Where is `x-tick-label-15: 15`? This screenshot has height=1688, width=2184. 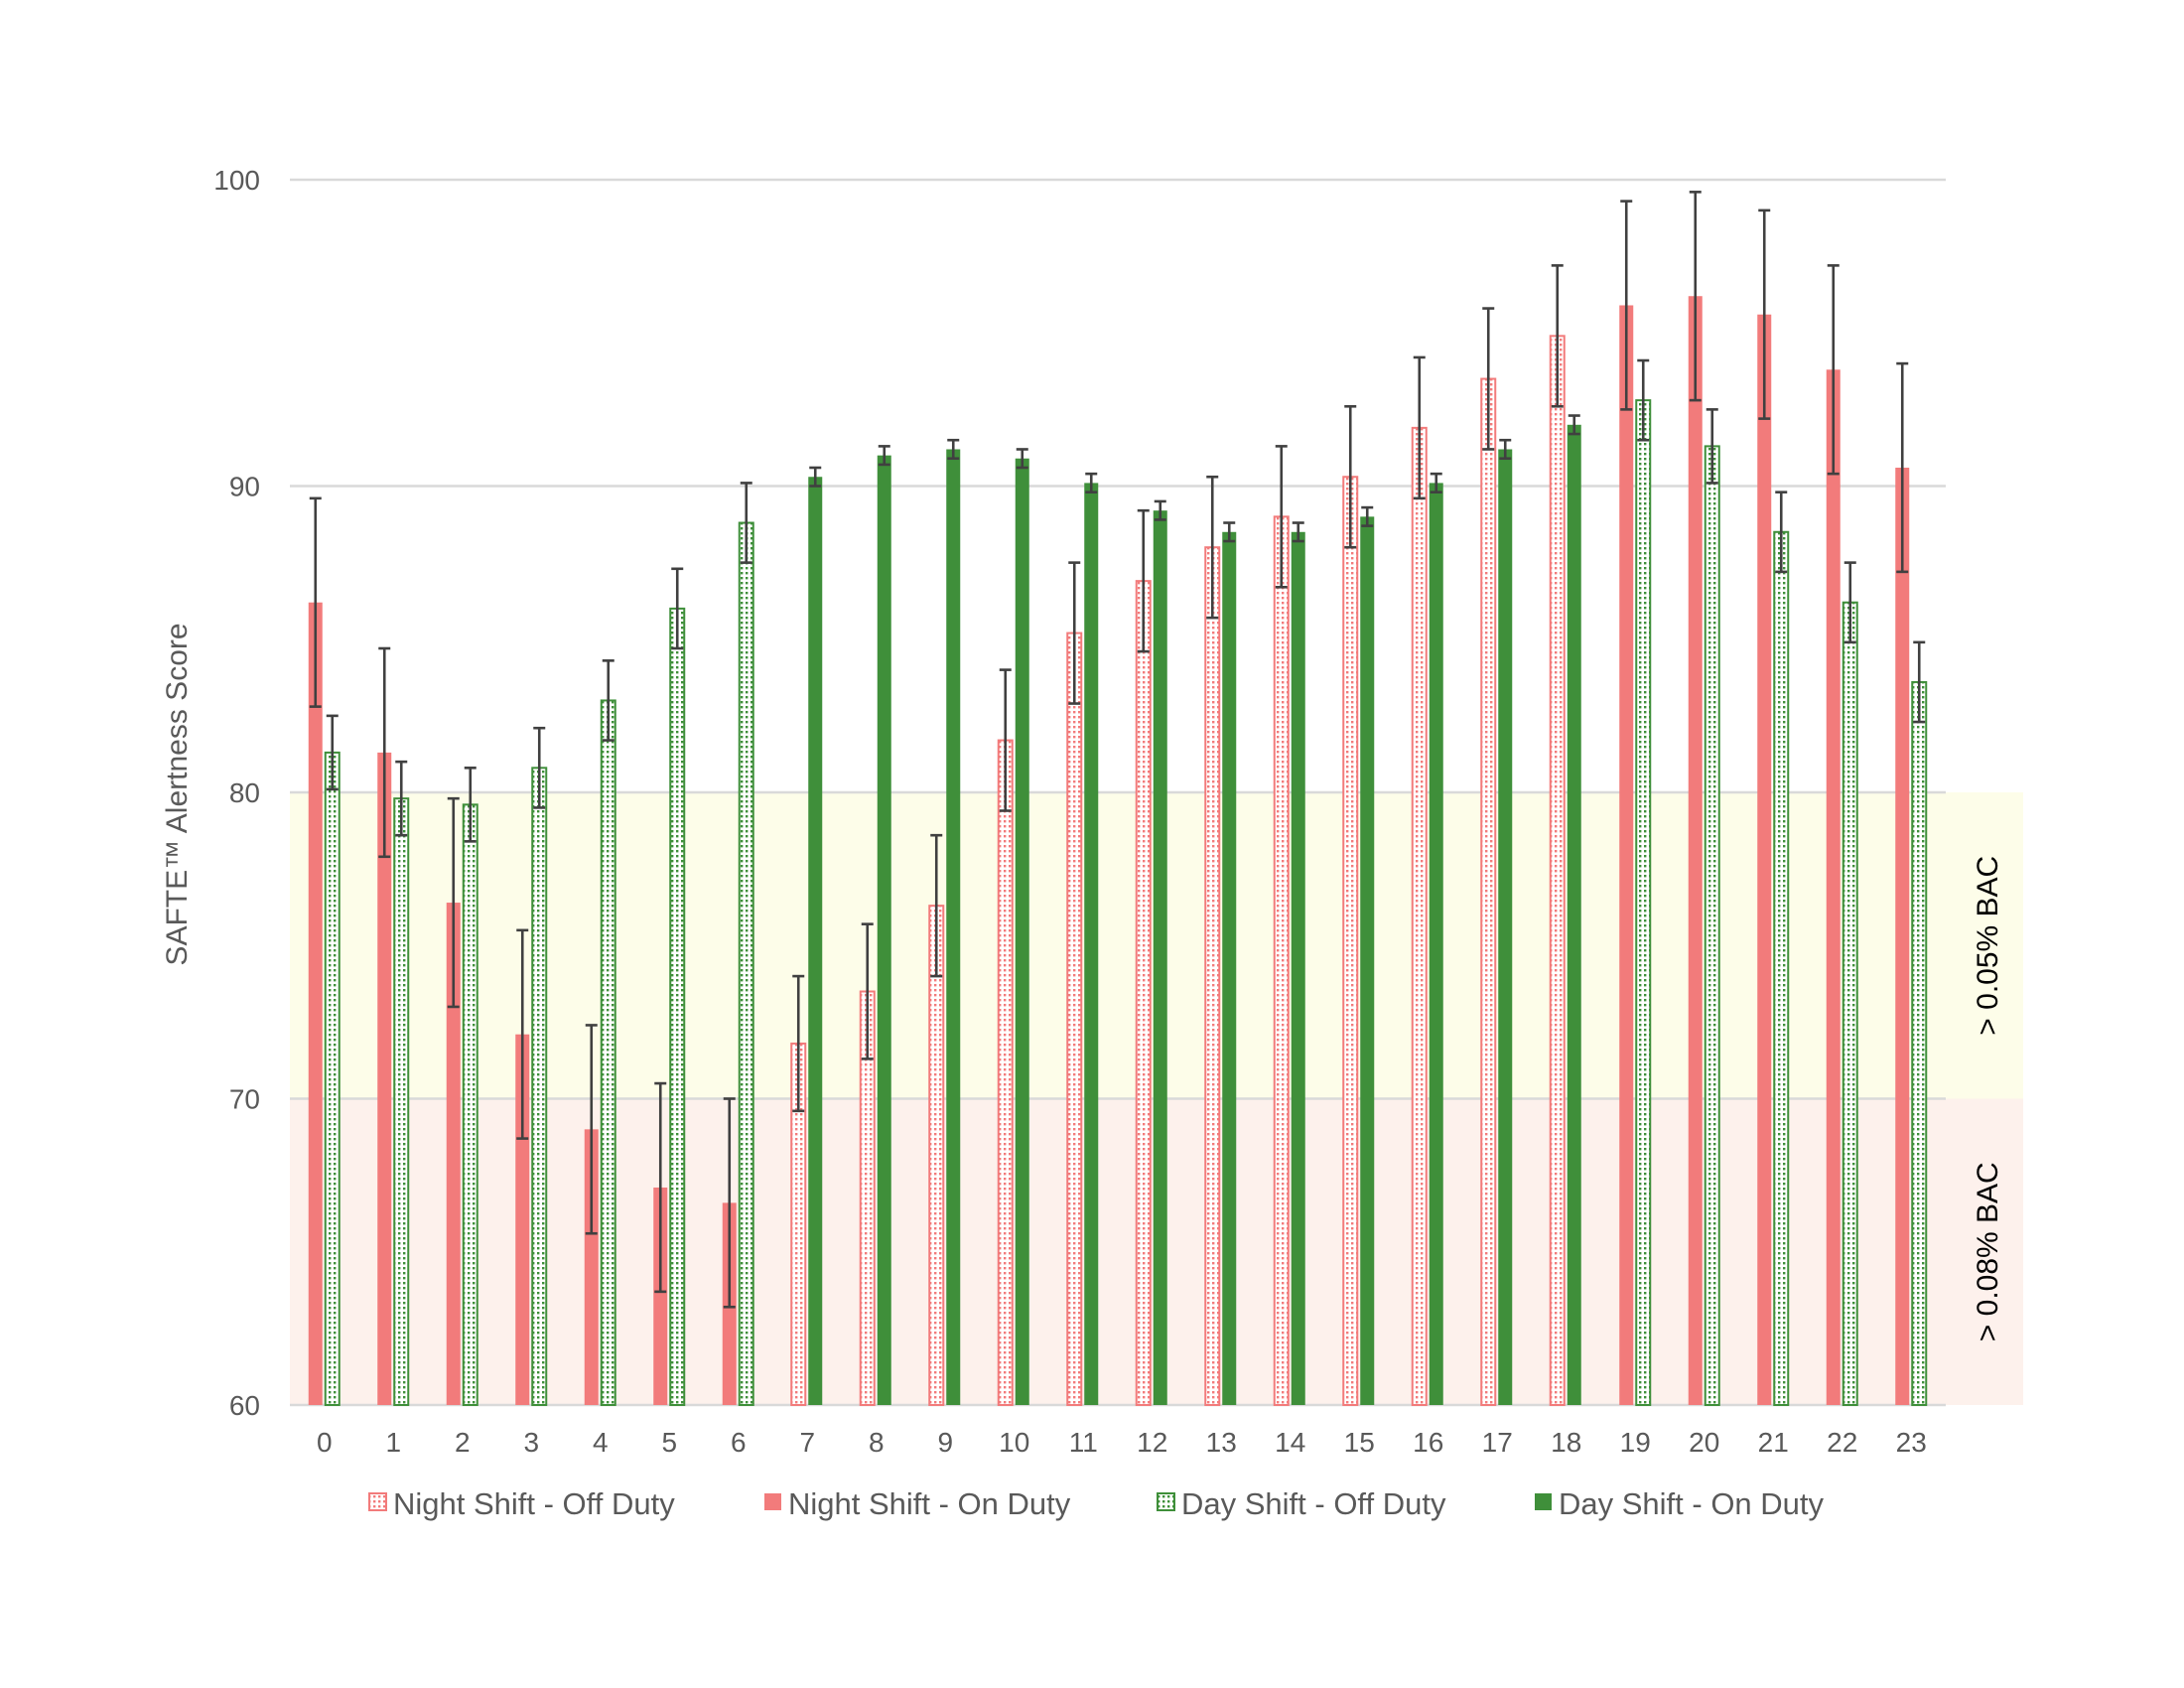
x-tick-label-15: 15 is located at coordinates (1359, 1442).